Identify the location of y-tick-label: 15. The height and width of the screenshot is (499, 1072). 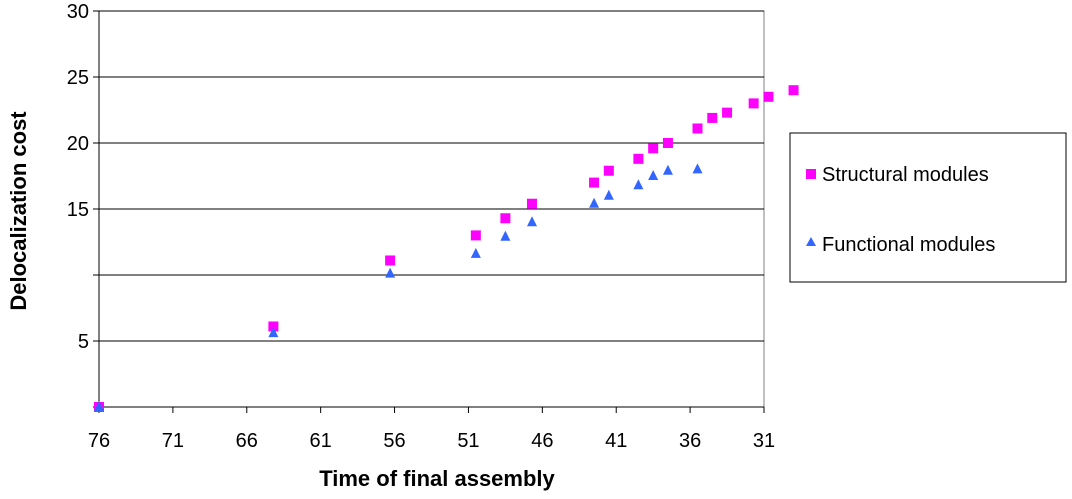
(78, 210).